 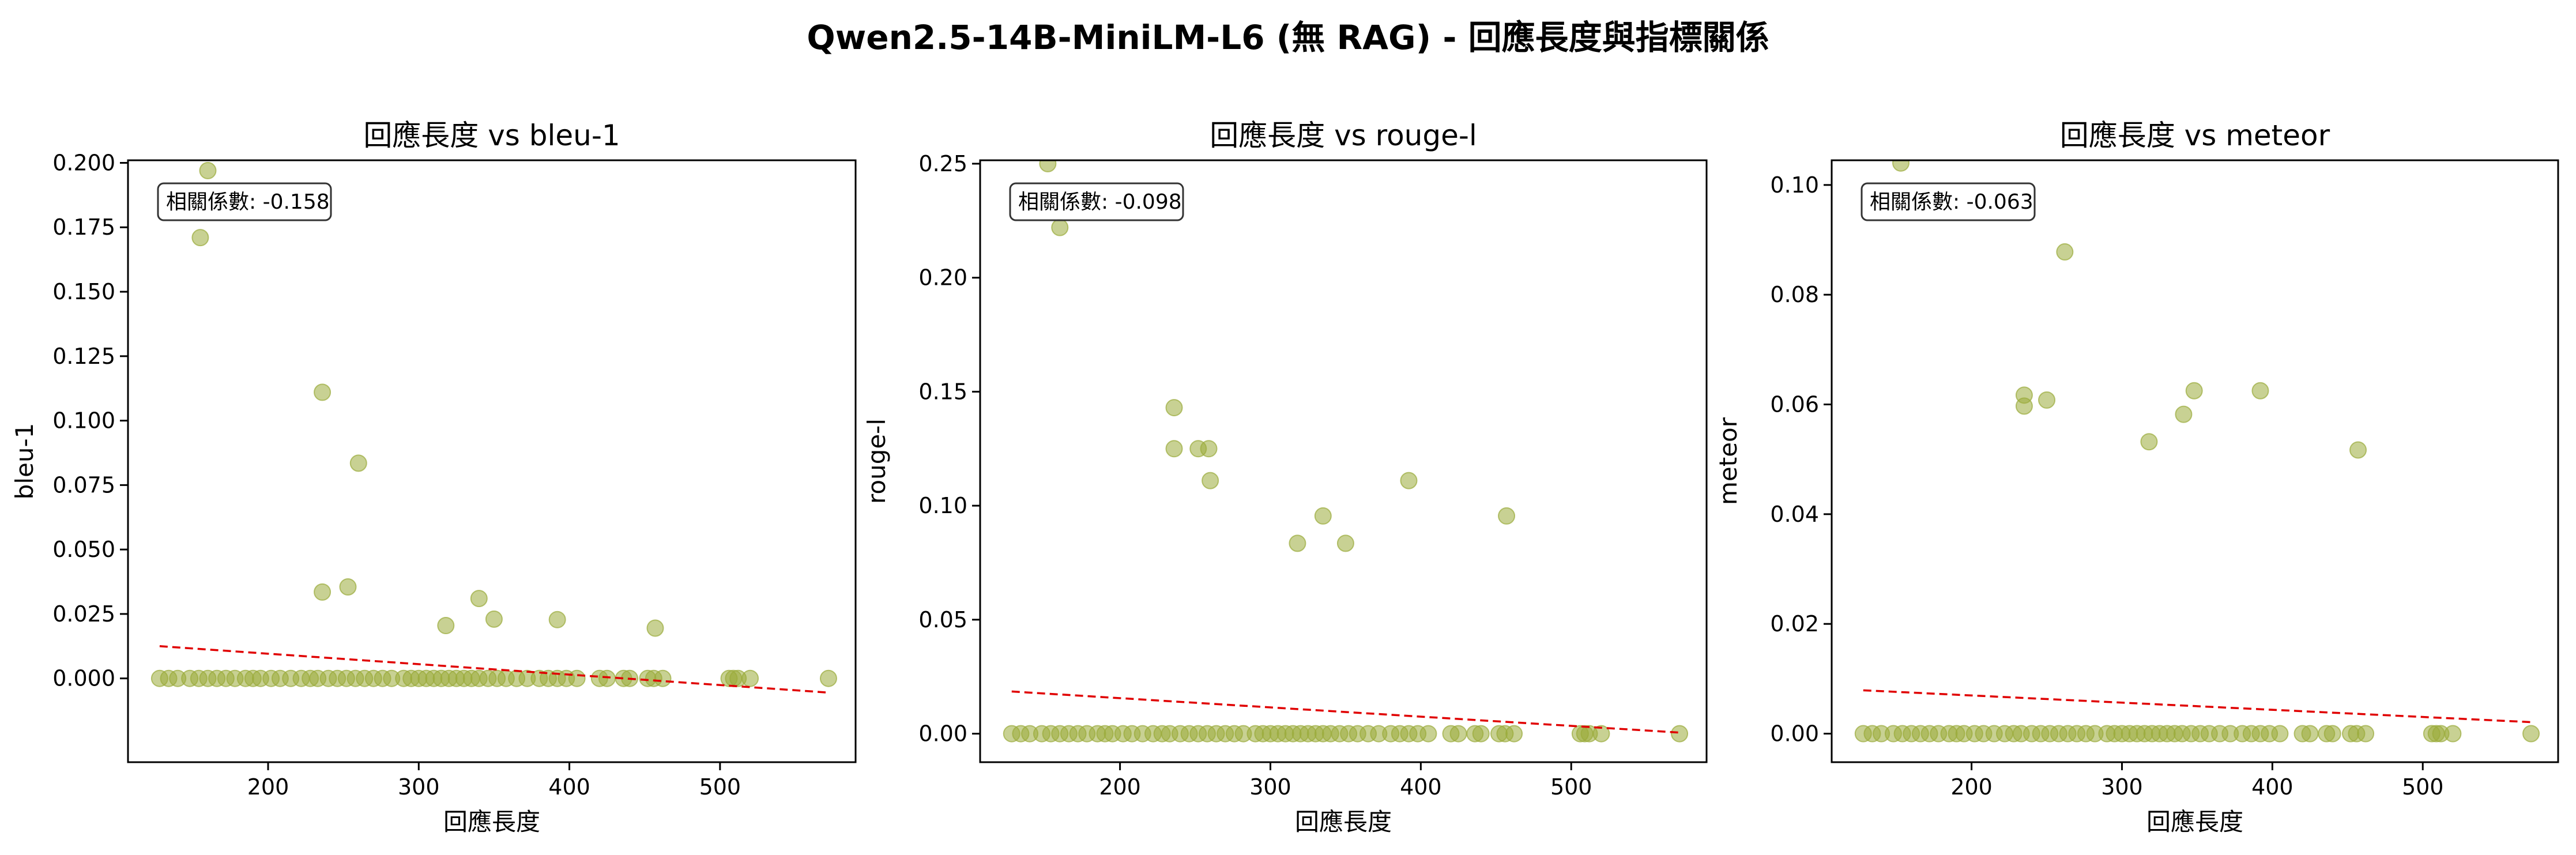 What do you see at coordinates (83, 291) in the screenshot?
I see `y-tick-label: 0.150` at bounding box center [83, 291].